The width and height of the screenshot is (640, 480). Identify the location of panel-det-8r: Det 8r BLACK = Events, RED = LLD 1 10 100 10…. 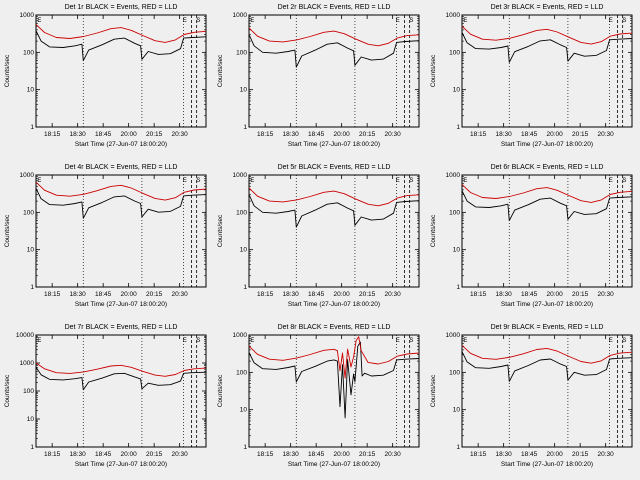
(319, 400).